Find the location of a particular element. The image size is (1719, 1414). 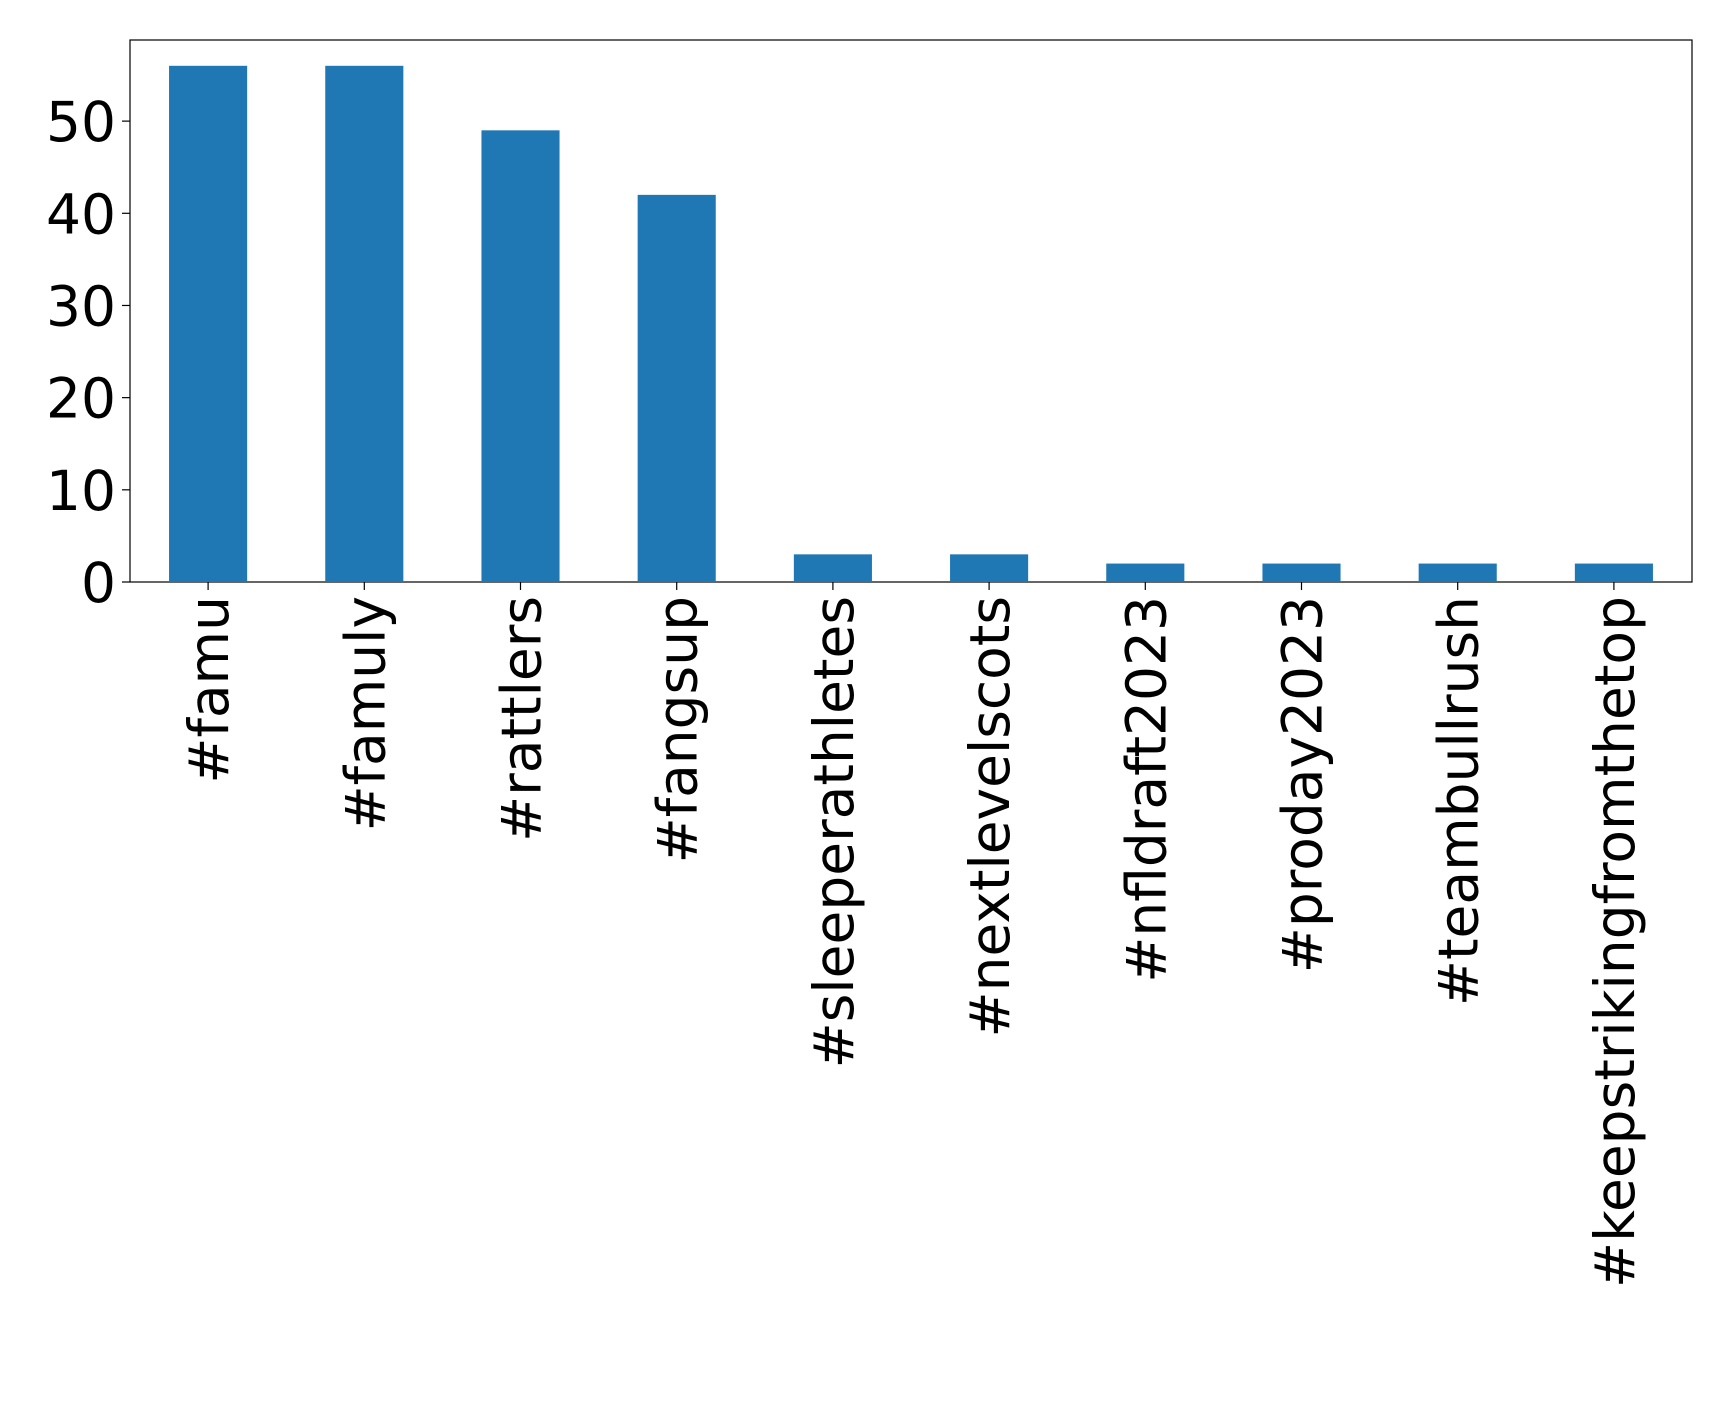

x-tick-label: #fangsup is located at coordinates (678, 729).